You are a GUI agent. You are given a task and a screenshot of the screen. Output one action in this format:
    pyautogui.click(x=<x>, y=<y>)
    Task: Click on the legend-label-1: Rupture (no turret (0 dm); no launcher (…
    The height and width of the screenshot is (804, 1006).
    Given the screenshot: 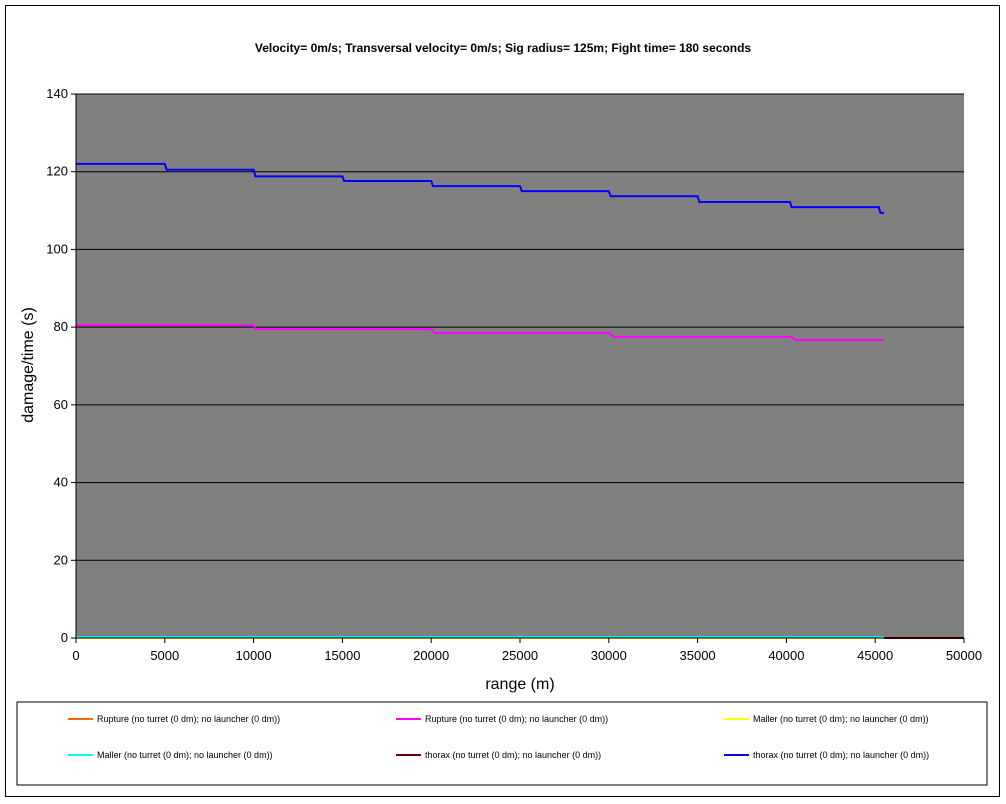 What is the action you would take?
    pyautogui.click(x=516, y=719)
    